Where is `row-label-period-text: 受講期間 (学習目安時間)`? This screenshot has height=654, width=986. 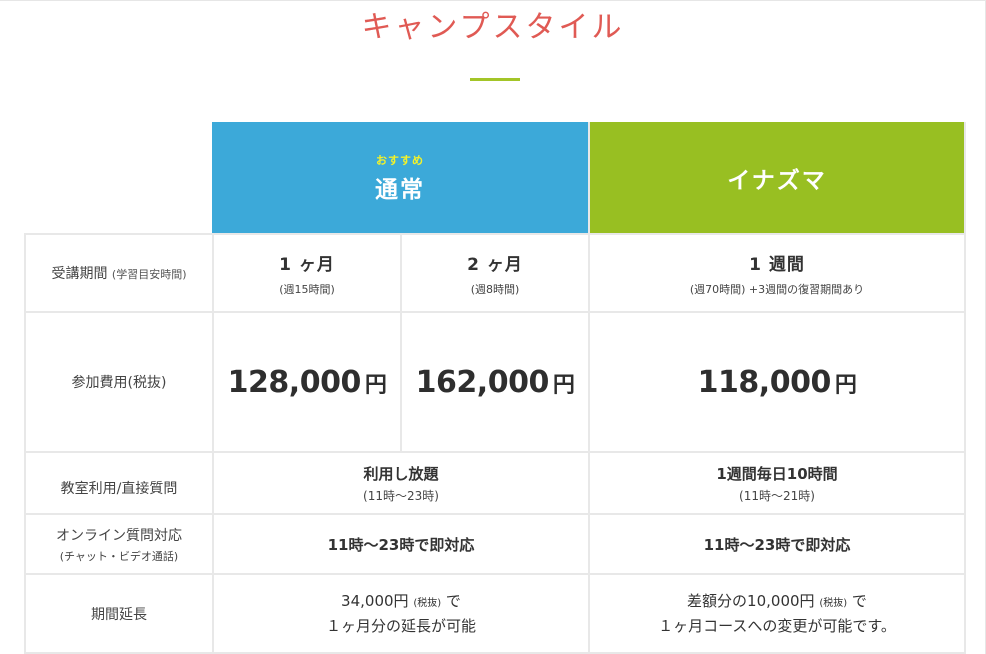 row-label-period-text: 受講期間 (学習目安時間) is located at coordinates (119, 274).